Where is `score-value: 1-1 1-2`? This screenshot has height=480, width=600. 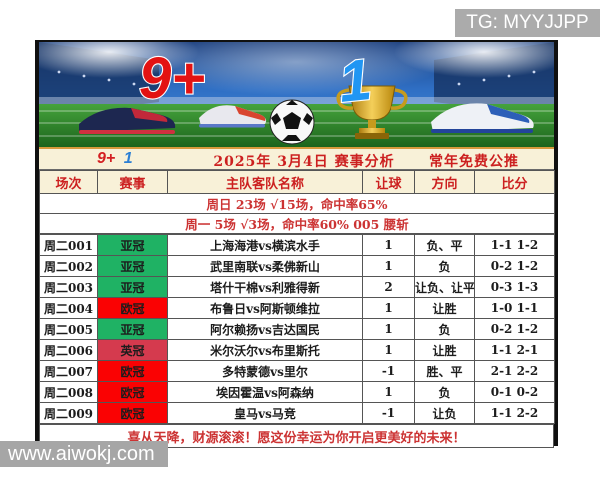
score-value: 1-1 1-2 is located at coordinates (514, 245).